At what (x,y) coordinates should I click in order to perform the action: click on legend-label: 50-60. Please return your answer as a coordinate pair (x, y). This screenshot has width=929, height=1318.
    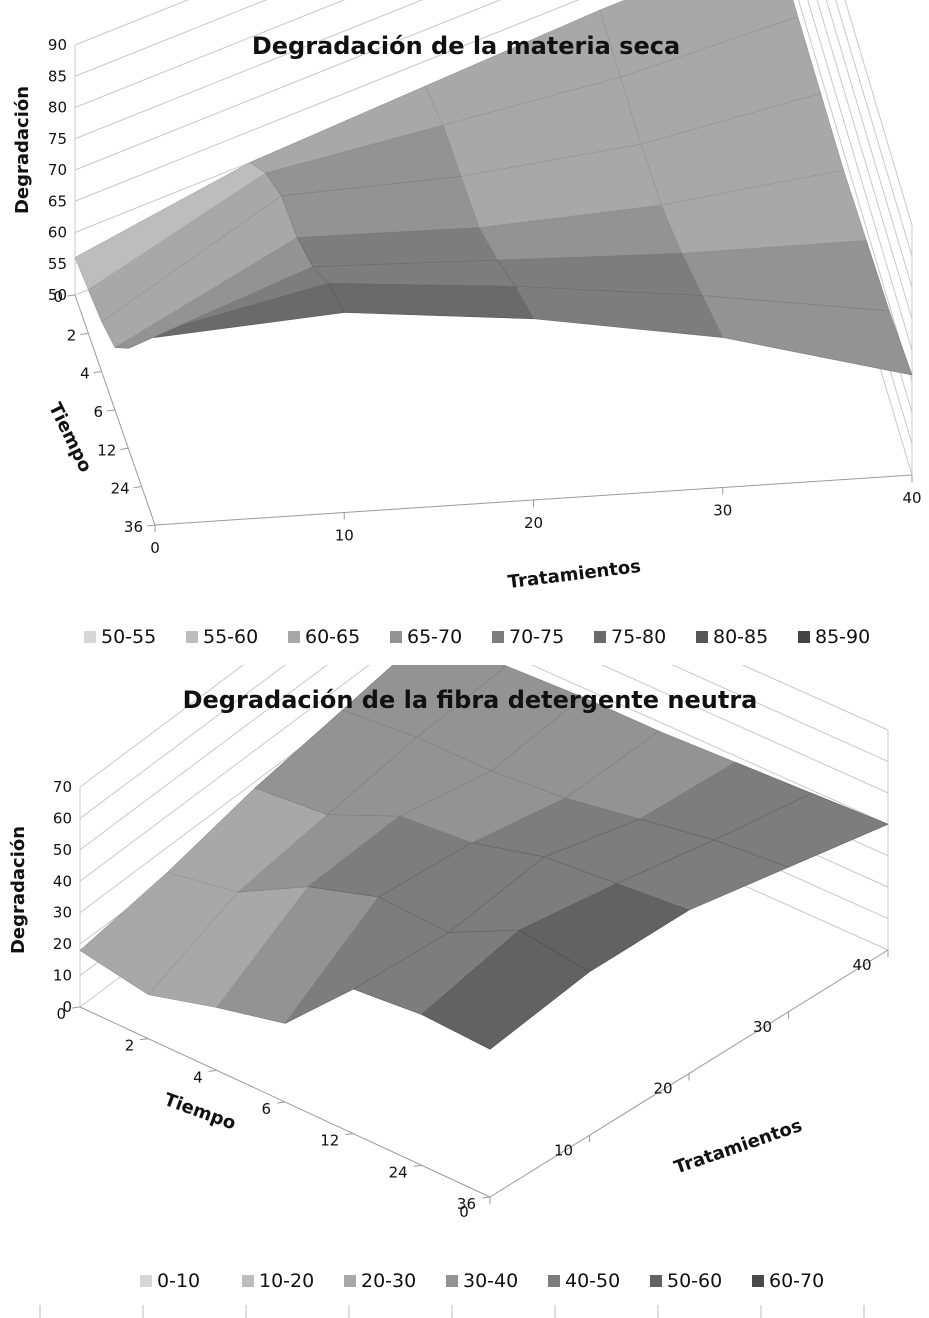
    Looking at the image, I should click on (694, 1281).